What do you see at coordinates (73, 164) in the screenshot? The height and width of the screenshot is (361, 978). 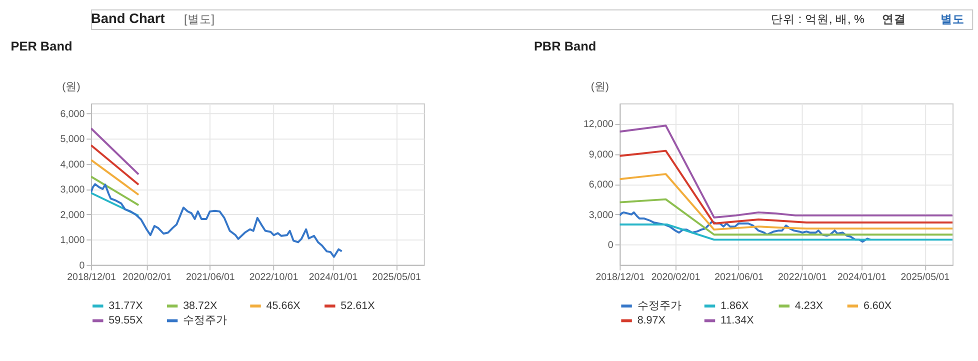 I see `y-tick-label: 4,000` at bounding box center [73, 164].